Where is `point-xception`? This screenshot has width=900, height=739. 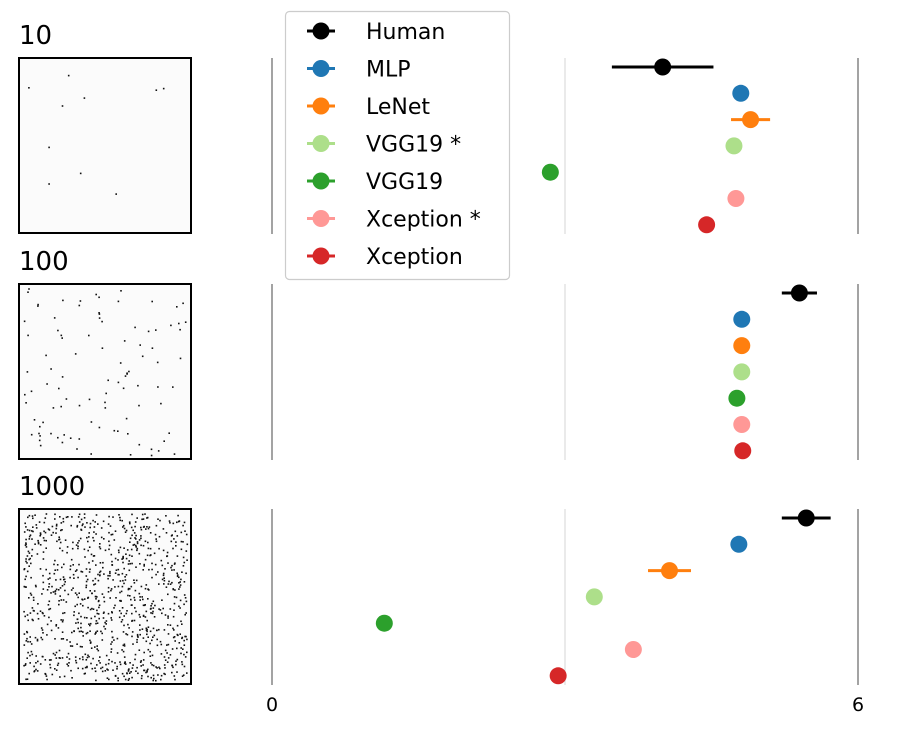 point-xception is located at coordinates (558, 676).